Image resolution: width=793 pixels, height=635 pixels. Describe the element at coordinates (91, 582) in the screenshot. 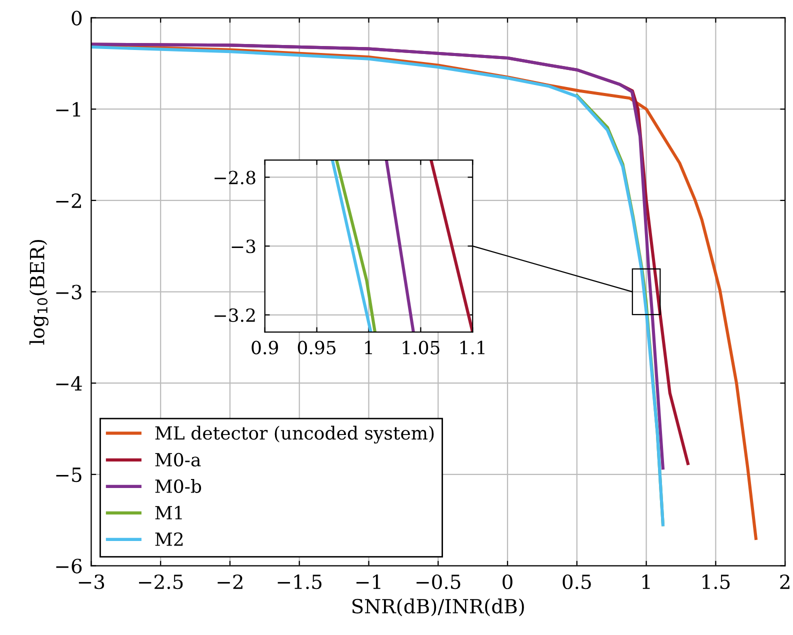

I see `x-tick-label: −3` at that location.